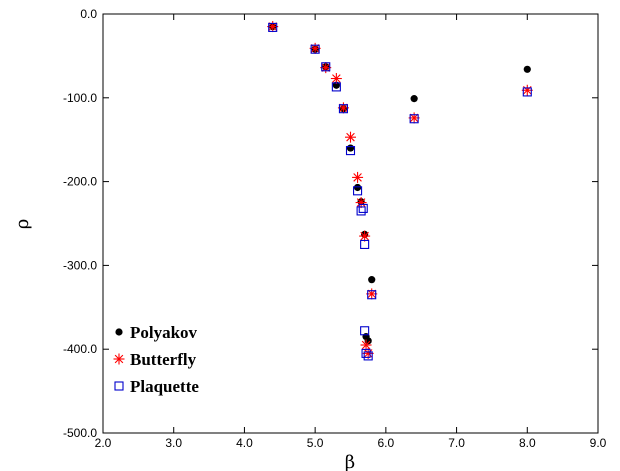 The width and height of the screenshot is (620, 471). Describe the element at coordinates (164, 332) in the screenshot. I see `legend-label-polyakov: Polyakov` at that location.